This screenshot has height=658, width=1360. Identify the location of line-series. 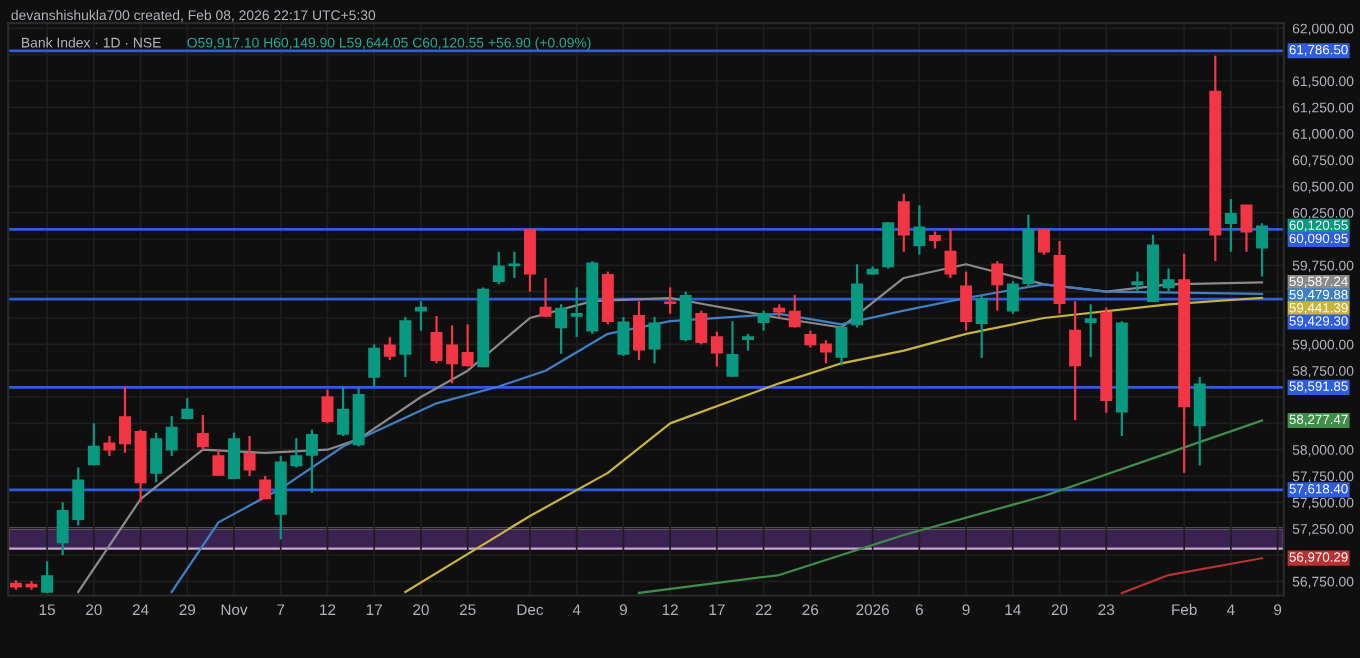
(950, 507).